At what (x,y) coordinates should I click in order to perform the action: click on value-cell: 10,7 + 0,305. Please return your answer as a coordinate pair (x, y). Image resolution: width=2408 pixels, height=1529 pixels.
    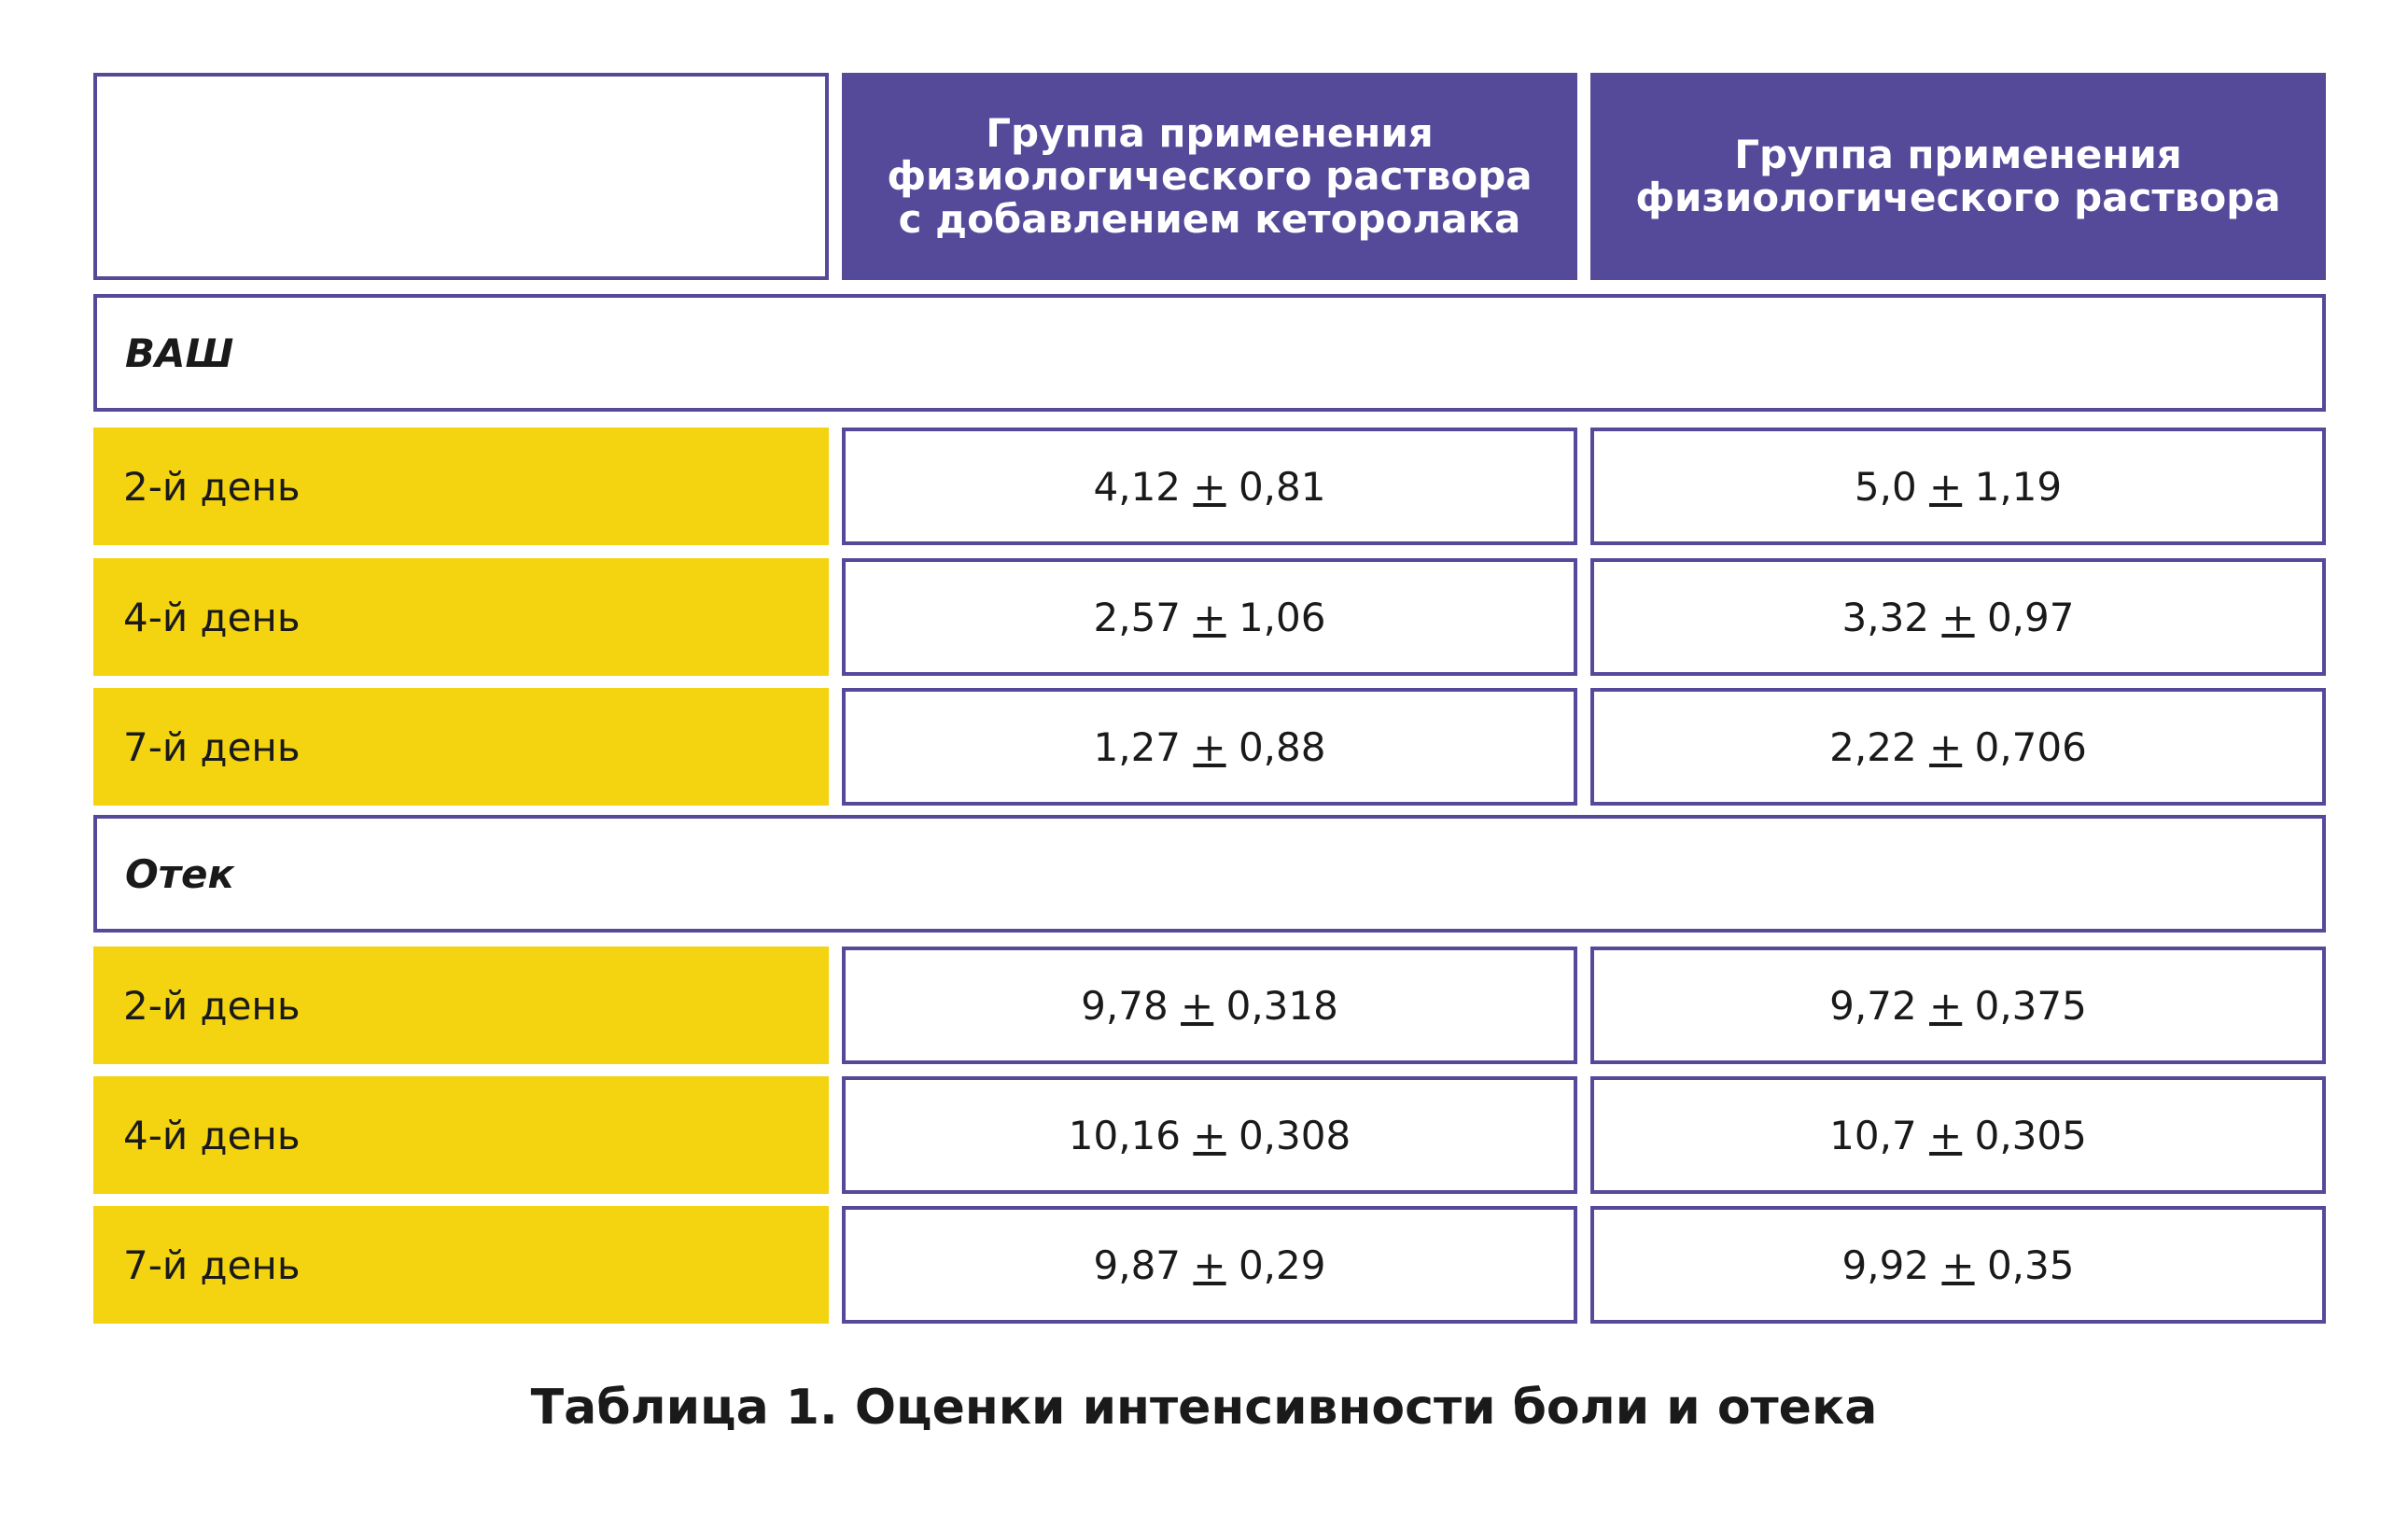
    Looking at the image, I should click on (1958, 1135).